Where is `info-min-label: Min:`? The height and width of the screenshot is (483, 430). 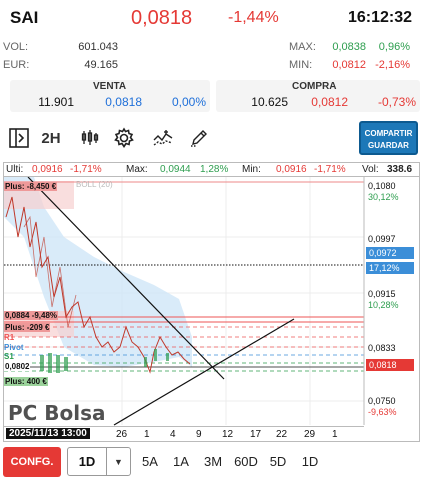 info-min-label: Min: is located at coordinates (251, 169).